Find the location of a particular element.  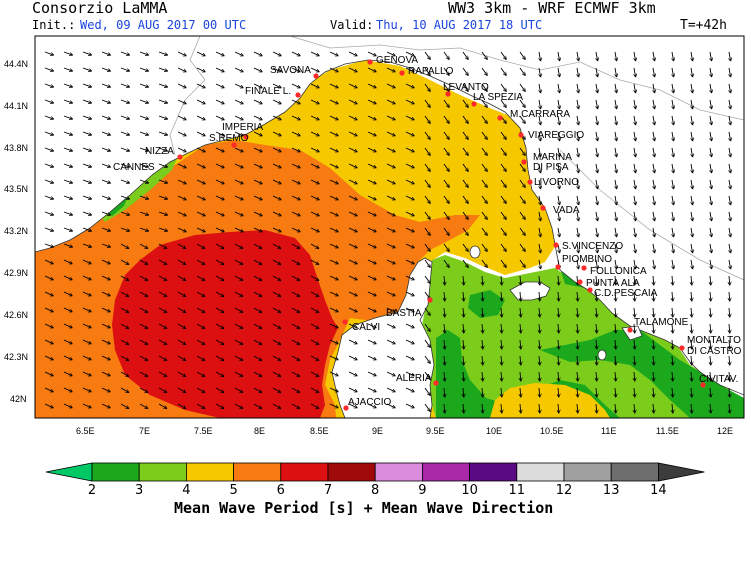

lat-tick: 43.2N is located at coordinates (16, 231).